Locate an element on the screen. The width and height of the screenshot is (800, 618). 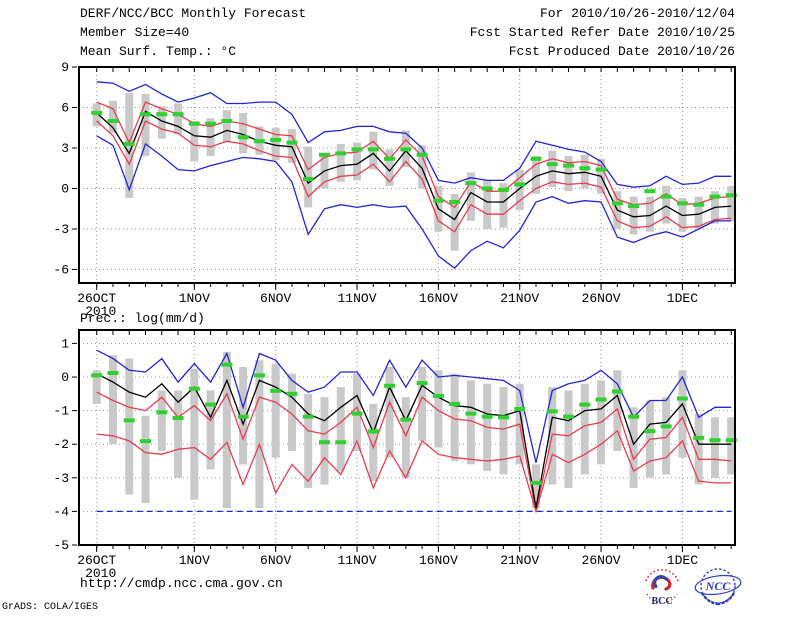
precip-chart-xtick-label: 26NOV is located at coordinates (601, 560).